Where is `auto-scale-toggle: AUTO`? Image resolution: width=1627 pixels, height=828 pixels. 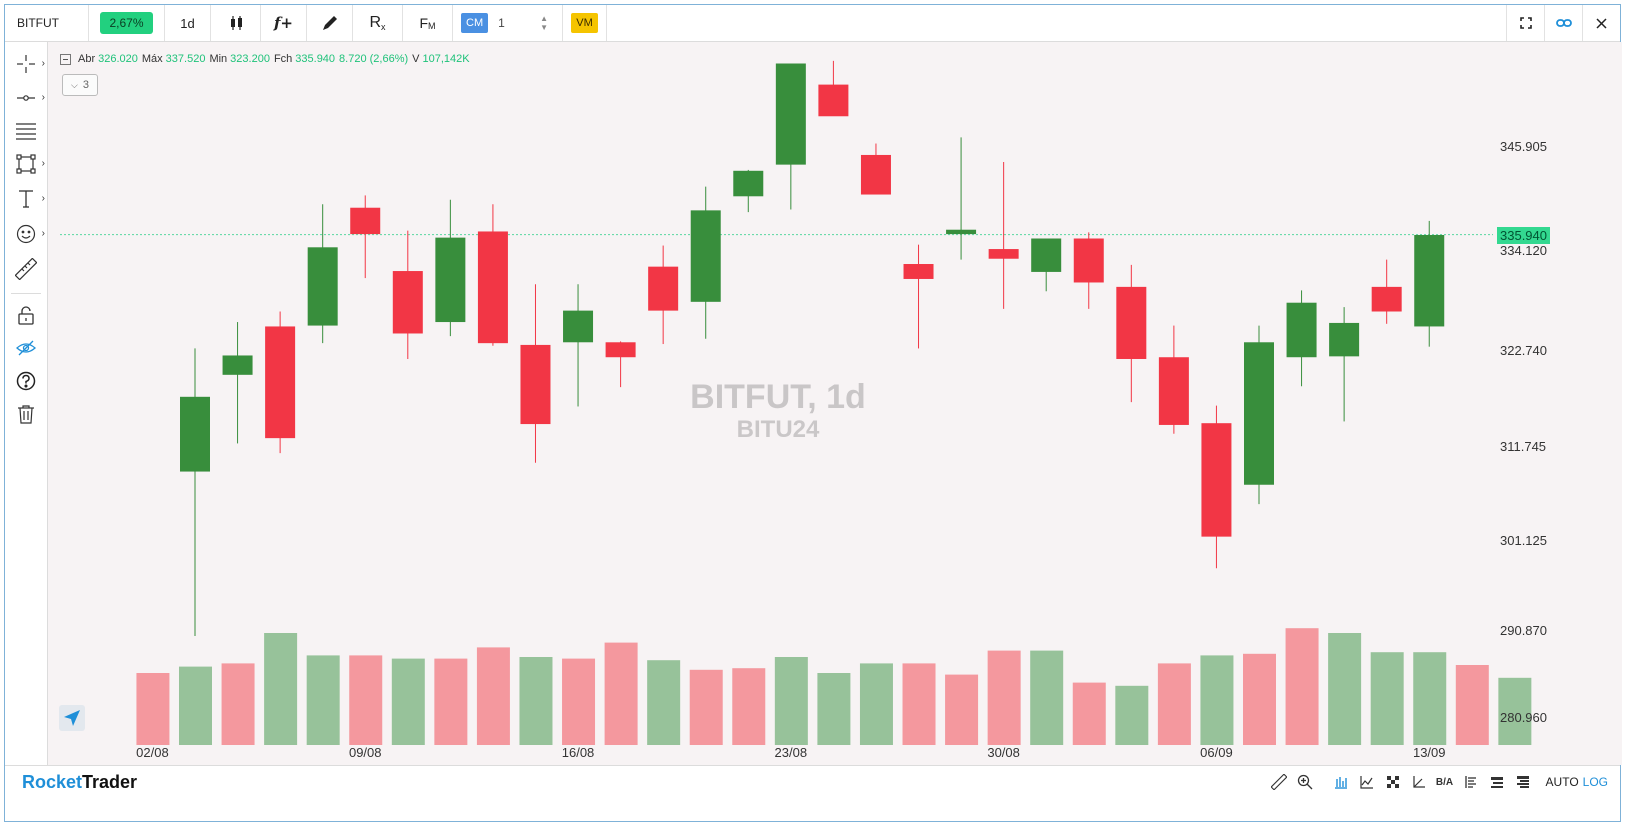
auto-scale-toggle: AUTO is located at coordinates (1562, 782).